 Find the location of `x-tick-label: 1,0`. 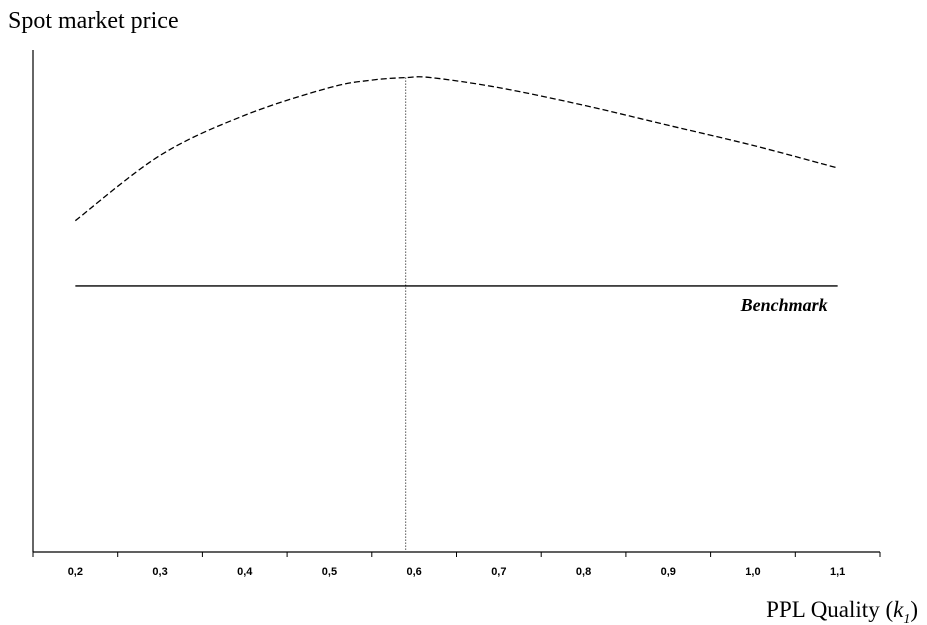

x-tick-label: 1,0 is located at coordinates (752, 572).